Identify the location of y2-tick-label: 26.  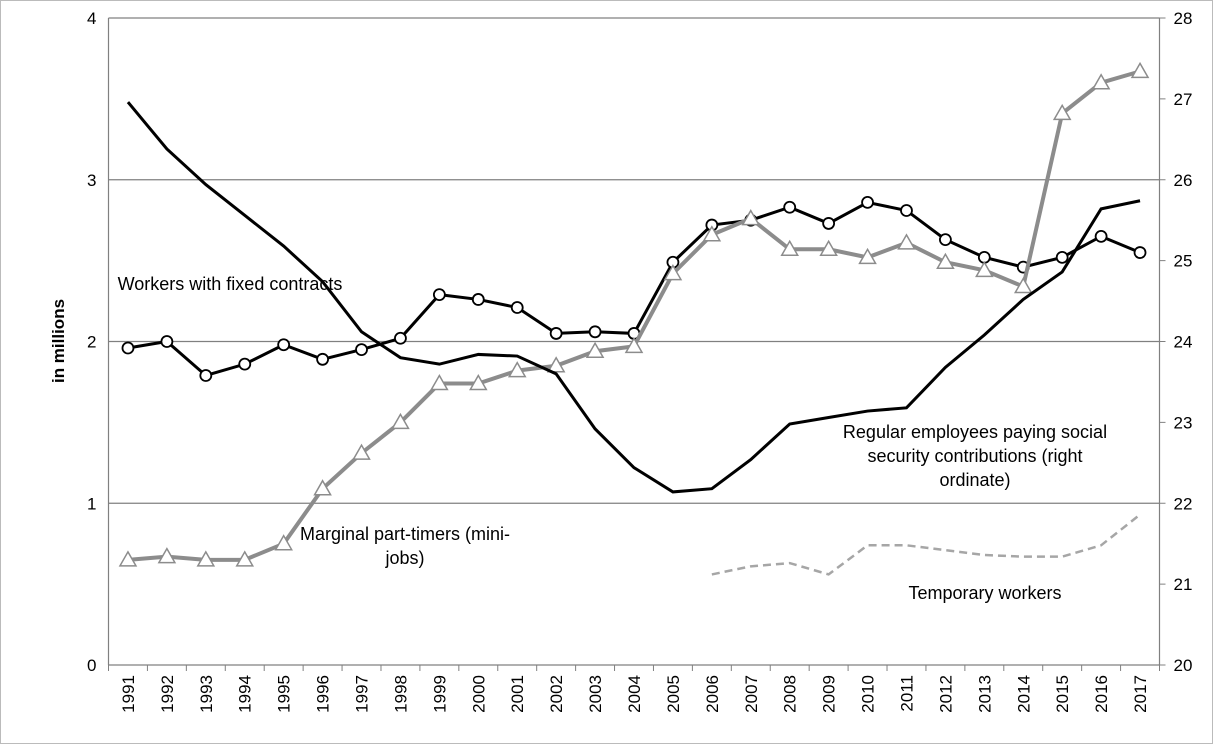
(1183, 180).